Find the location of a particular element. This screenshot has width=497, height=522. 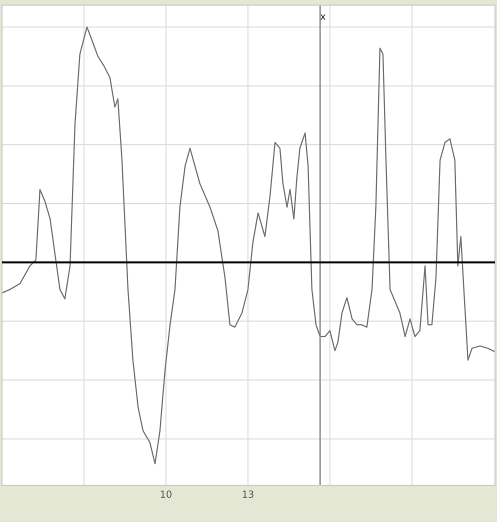

ref-line-label: x is located at coordinates (323, 17).